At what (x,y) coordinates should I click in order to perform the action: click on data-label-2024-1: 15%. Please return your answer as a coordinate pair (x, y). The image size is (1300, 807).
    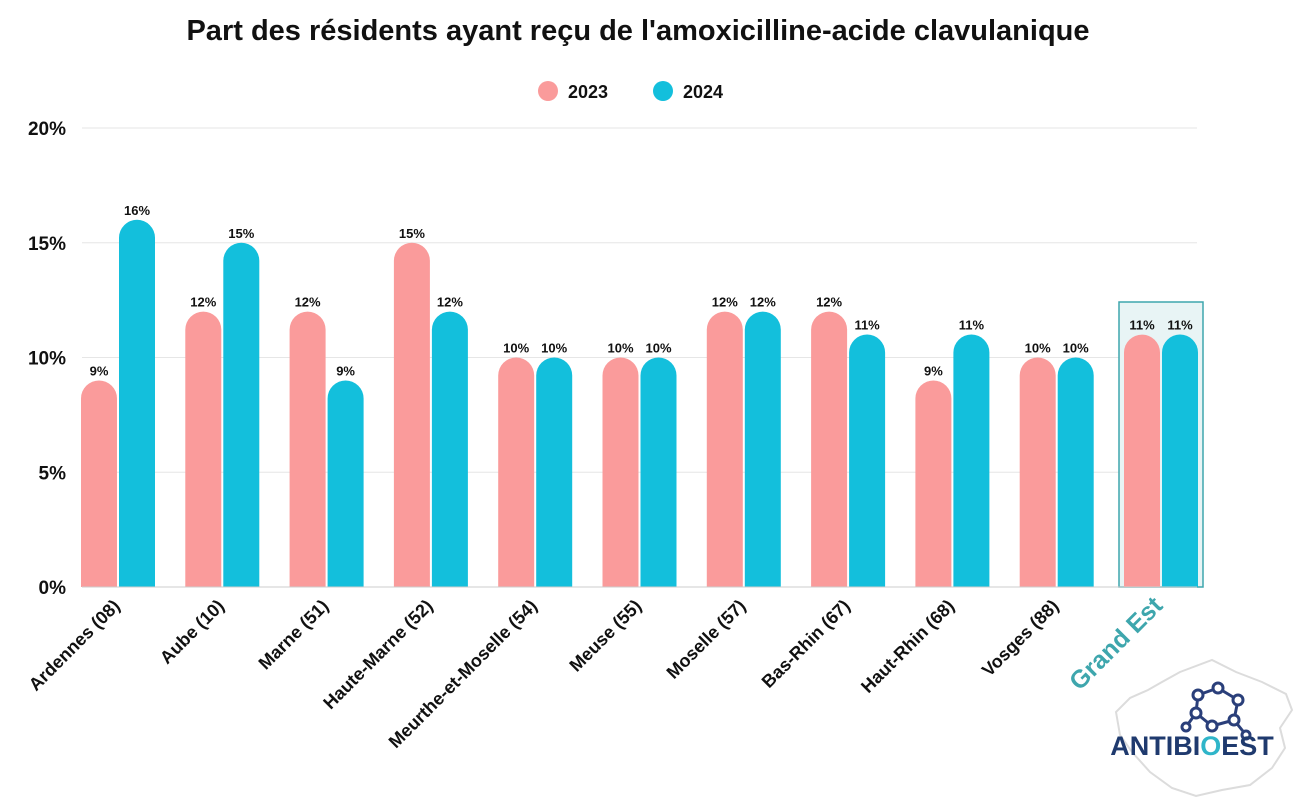
    Looking at the image, I should click on (241, 233).